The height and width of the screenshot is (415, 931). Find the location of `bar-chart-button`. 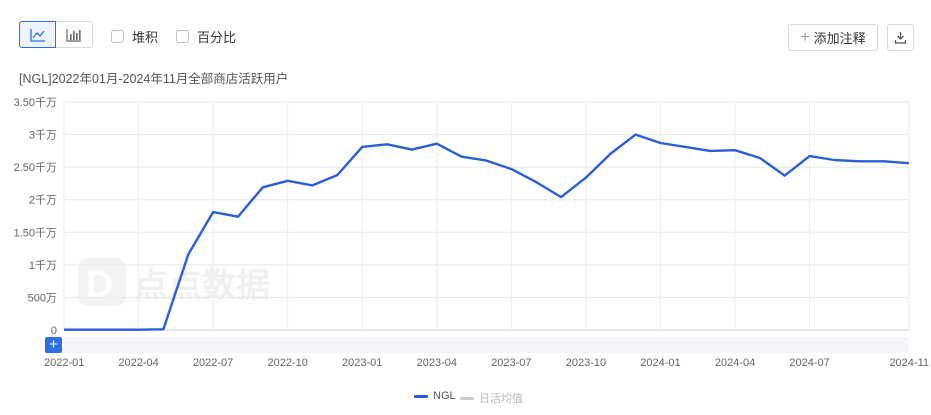

bar-chart-button is located at coordinates (74, 34).